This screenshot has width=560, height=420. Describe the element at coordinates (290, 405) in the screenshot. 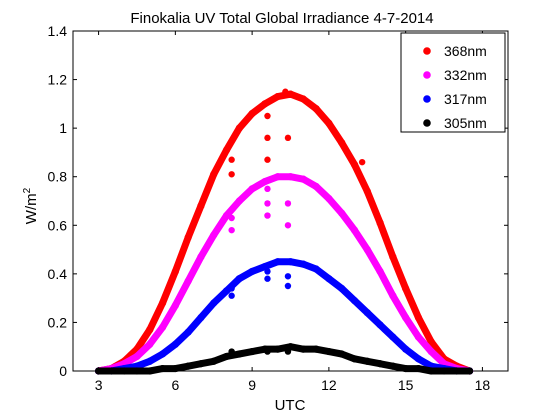

I see `x-axis-title: UTC` at that location.